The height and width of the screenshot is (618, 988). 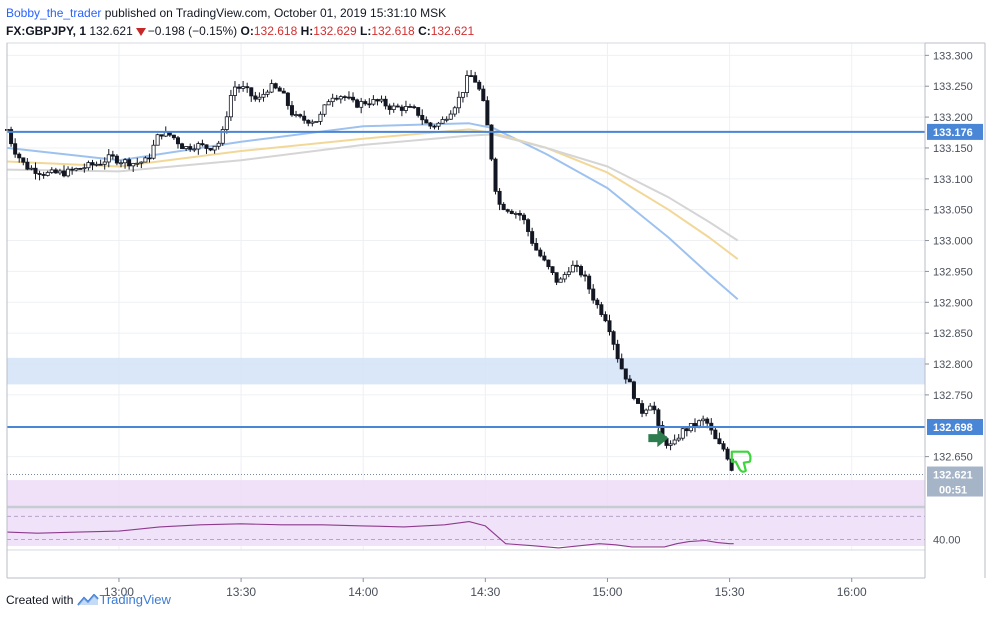 I want to click on thumbs-down-icon, so click(x=741, y=461).